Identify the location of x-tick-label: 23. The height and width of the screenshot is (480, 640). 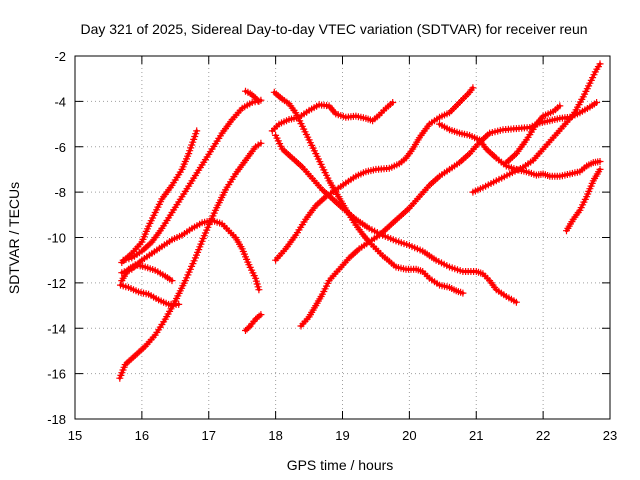
(610, 435).